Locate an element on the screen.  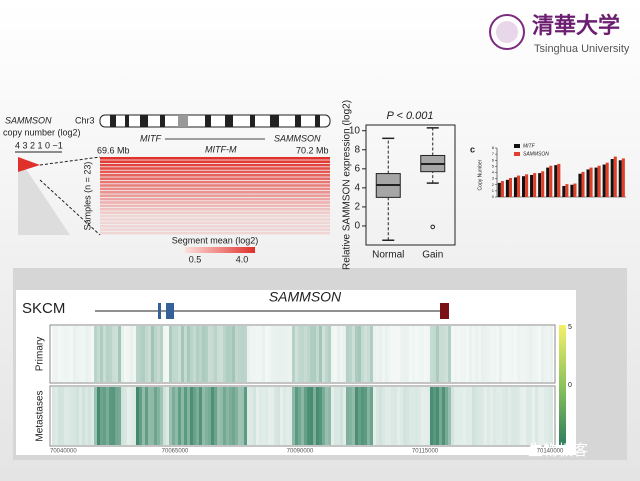
cn-profile is located at coordinates (44, 196).